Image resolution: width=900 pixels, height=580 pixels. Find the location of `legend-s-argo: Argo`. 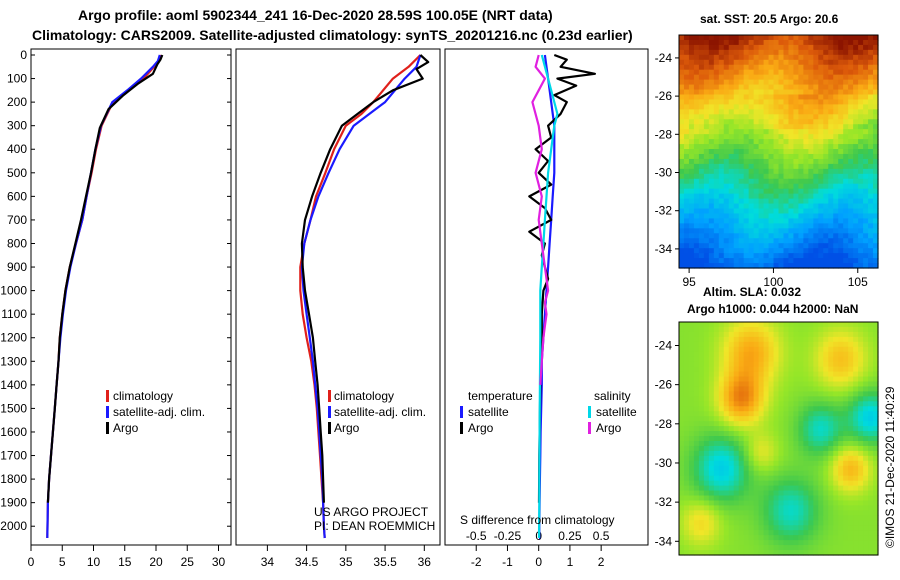

legend-s-argo: Argo is located at coordinates (609, 428).